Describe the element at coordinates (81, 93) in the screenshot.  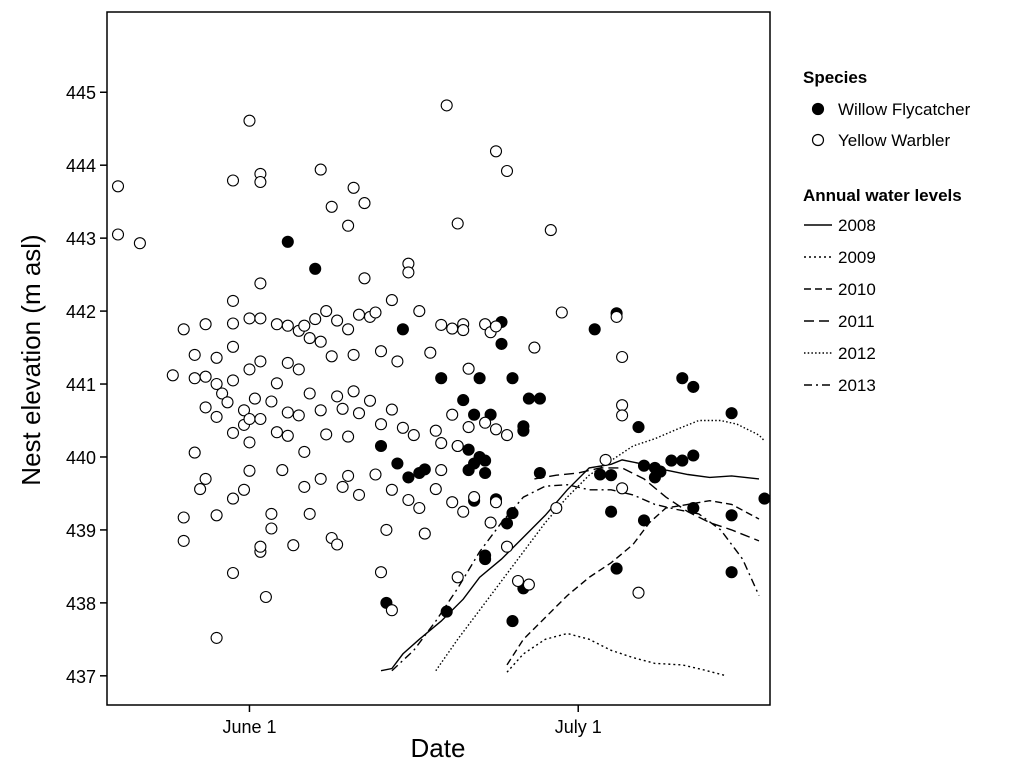
I see `y-tick-label: 445` at that location.